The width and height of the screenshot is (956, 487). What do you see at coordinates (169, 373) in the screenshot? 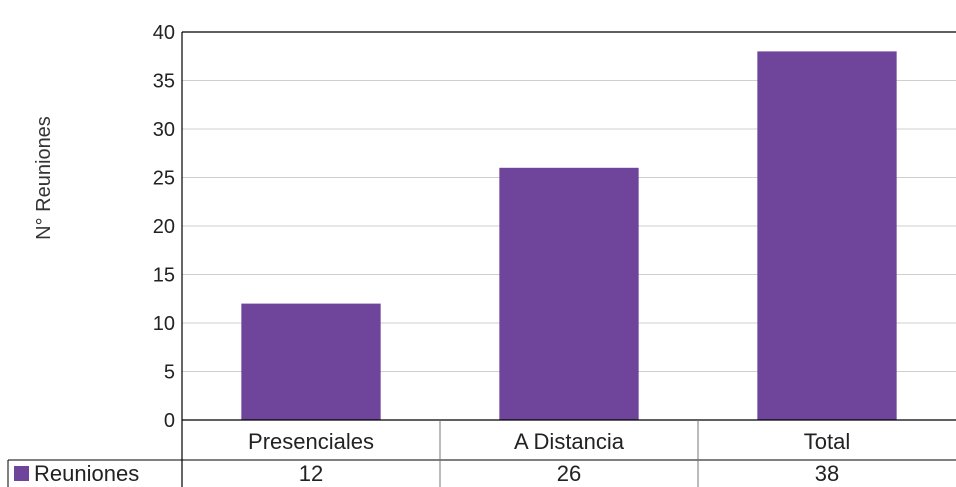
I see `y-tick-label: 5` at bounding box center [169, 373].